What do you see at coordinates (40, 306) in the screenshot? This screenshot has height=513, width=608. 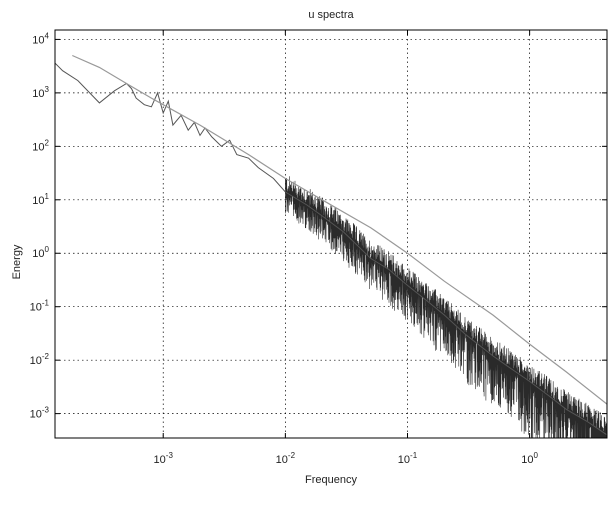 I see `y-tick-label: 10⁻¹` at bounding box center [40, 306].